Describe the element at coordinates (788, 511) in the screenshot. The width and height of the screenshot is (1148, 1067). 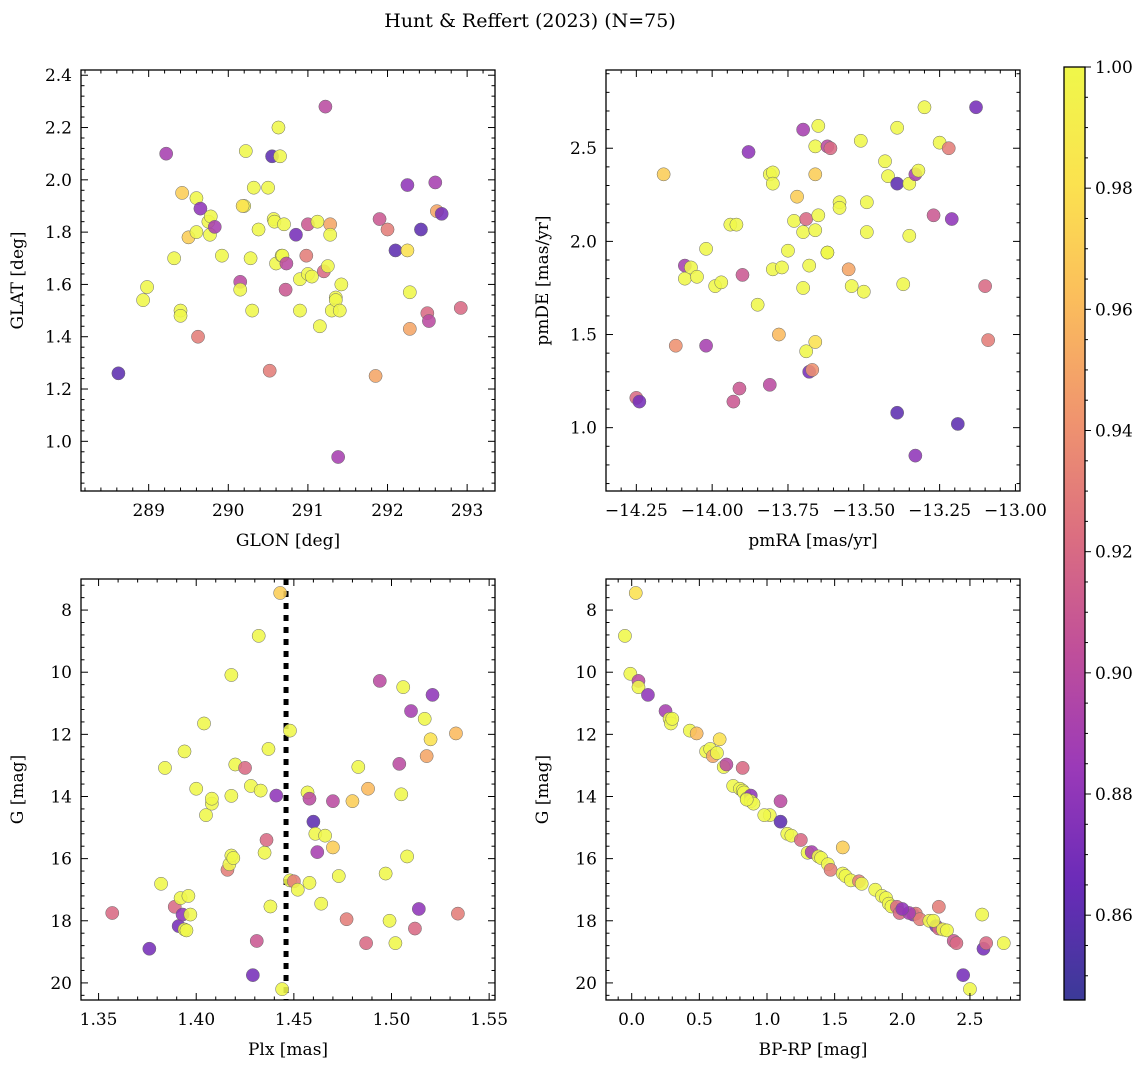
I see `x-tick-label: −13.75` at that location.